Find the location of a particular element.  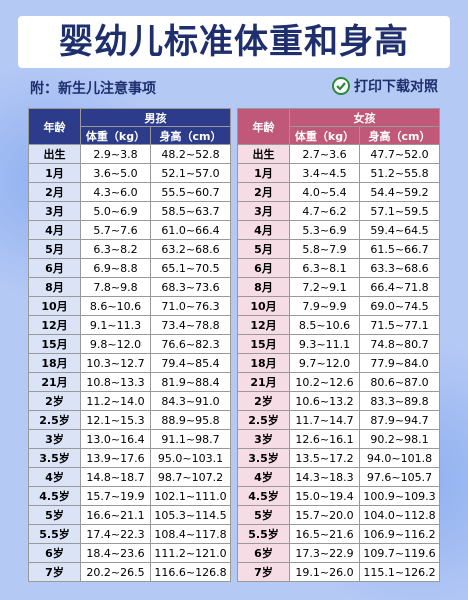

age-cell: 21月 is located at coordinates (54, 382).